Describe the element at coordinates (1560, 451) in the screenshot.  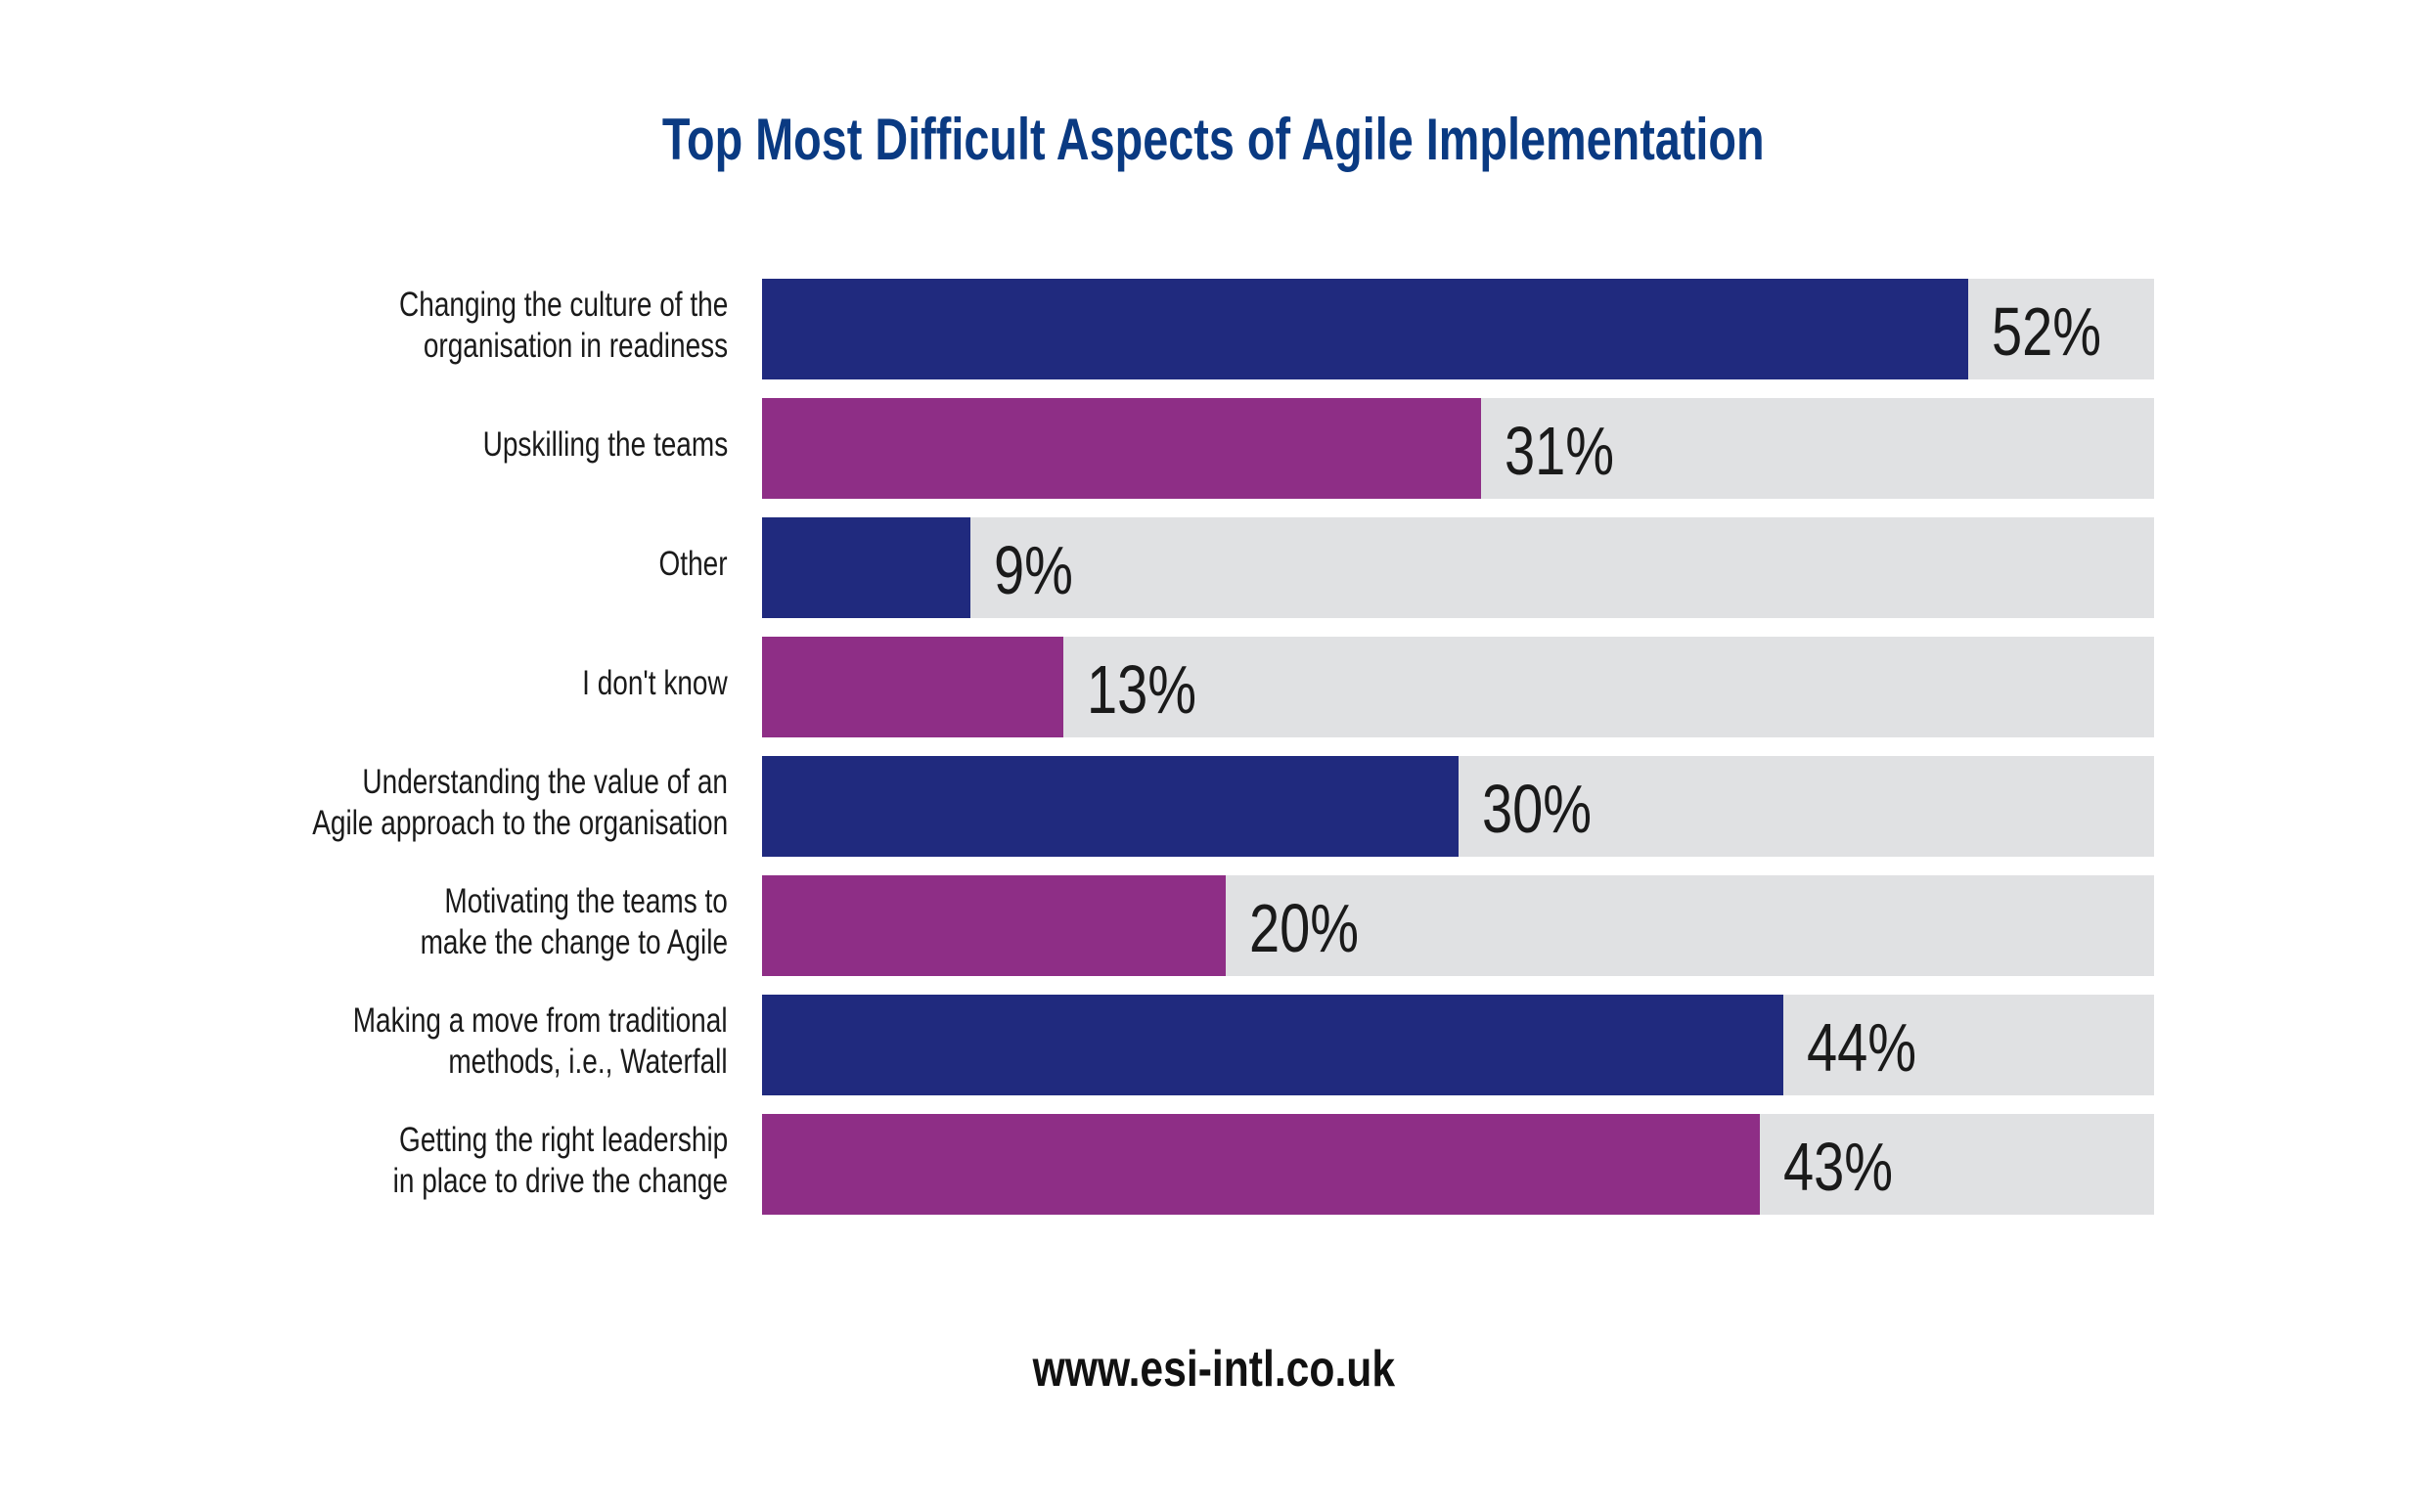
I see `data-label: 31%` at that location.